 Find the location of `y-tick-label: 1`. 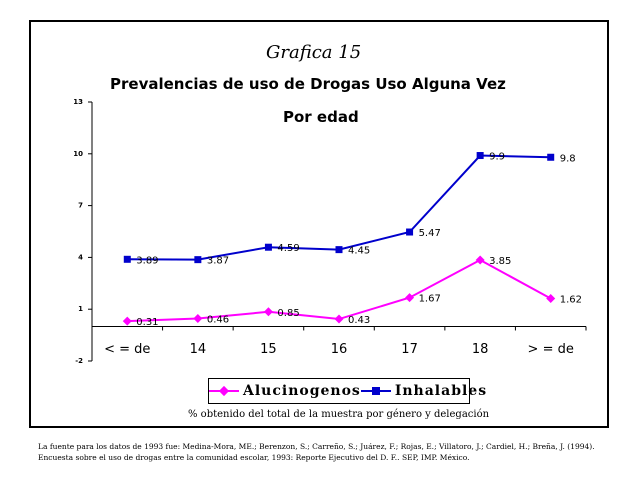

y-tick-label: 1 is located at coordinates (80, 309).